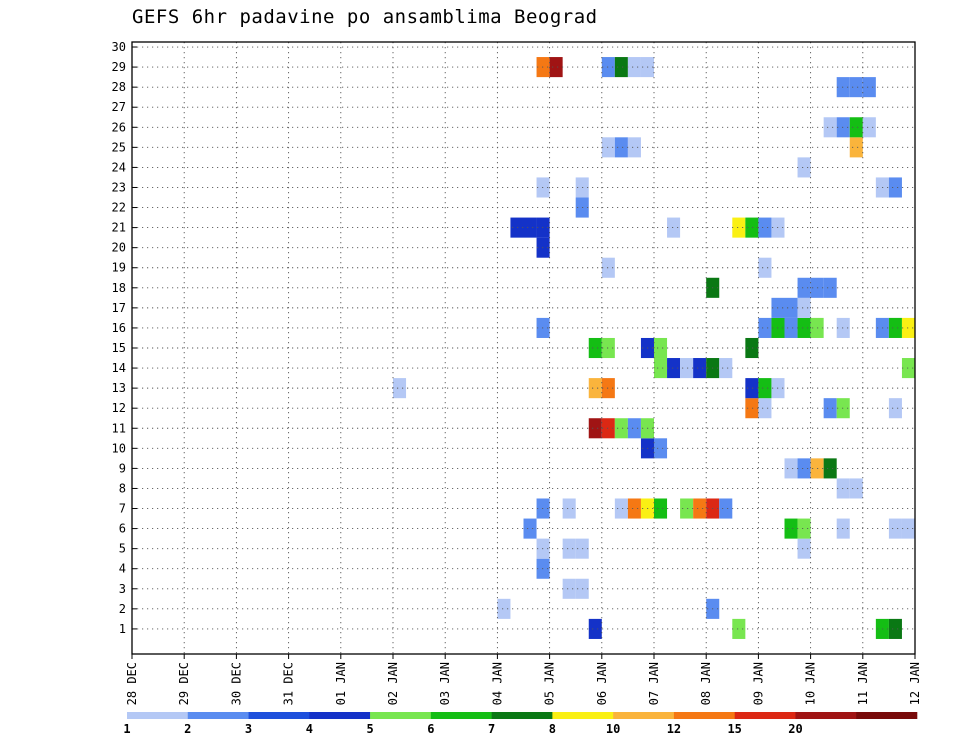  What do you see at coordinates (445, 683) in the screenshot?
I see `x-tick-label: 03 JAN` at bounding box center [445, 683].